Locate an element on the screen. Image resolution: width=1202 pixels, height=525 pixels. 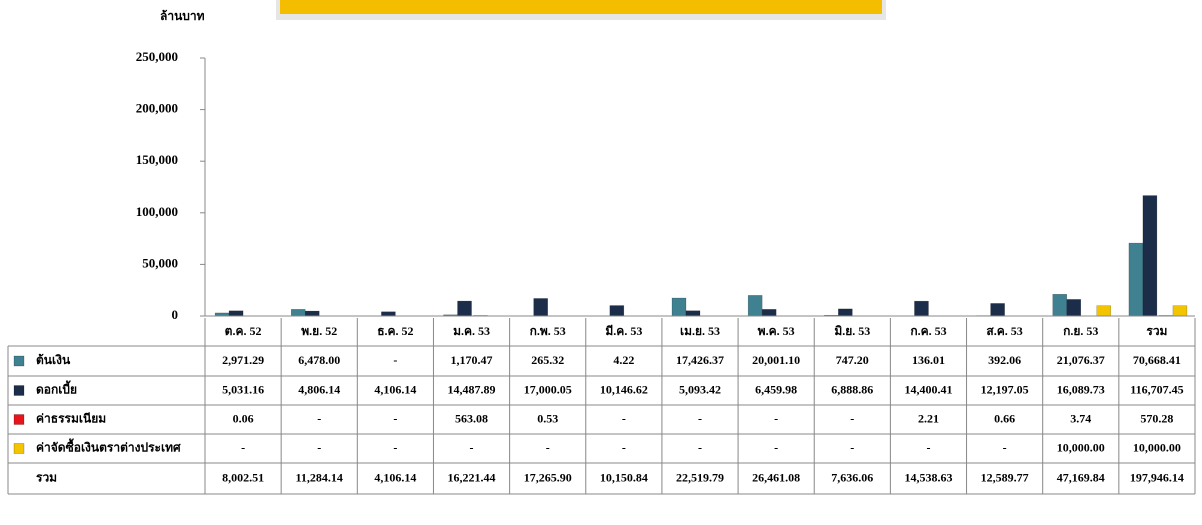
table-cell: 6,478.00 is located at coordinates (319, 360).